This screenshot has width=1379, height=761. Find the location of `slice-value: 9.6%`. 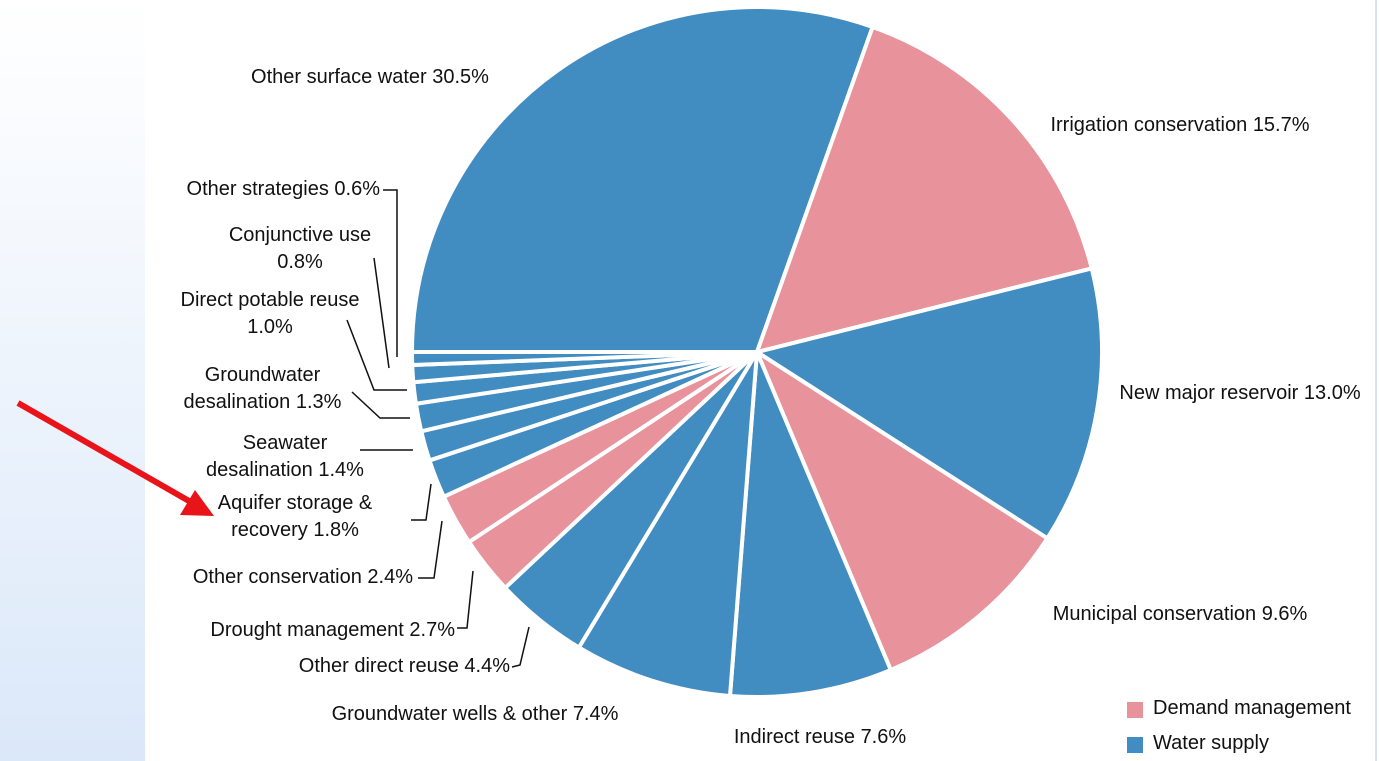

slice-value: 9.6% is located at coordinates (1284, 614).